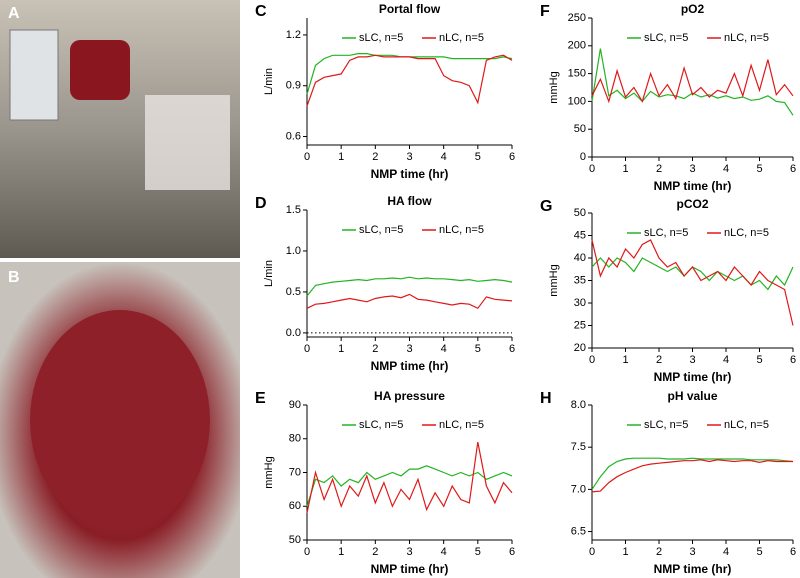 The height and width of the screenshot is (578, 800). What do you see at coordinates (293, 251) in the screenshot?
I see `y-tick-label: 1.0` at bounding box center [293, 251].